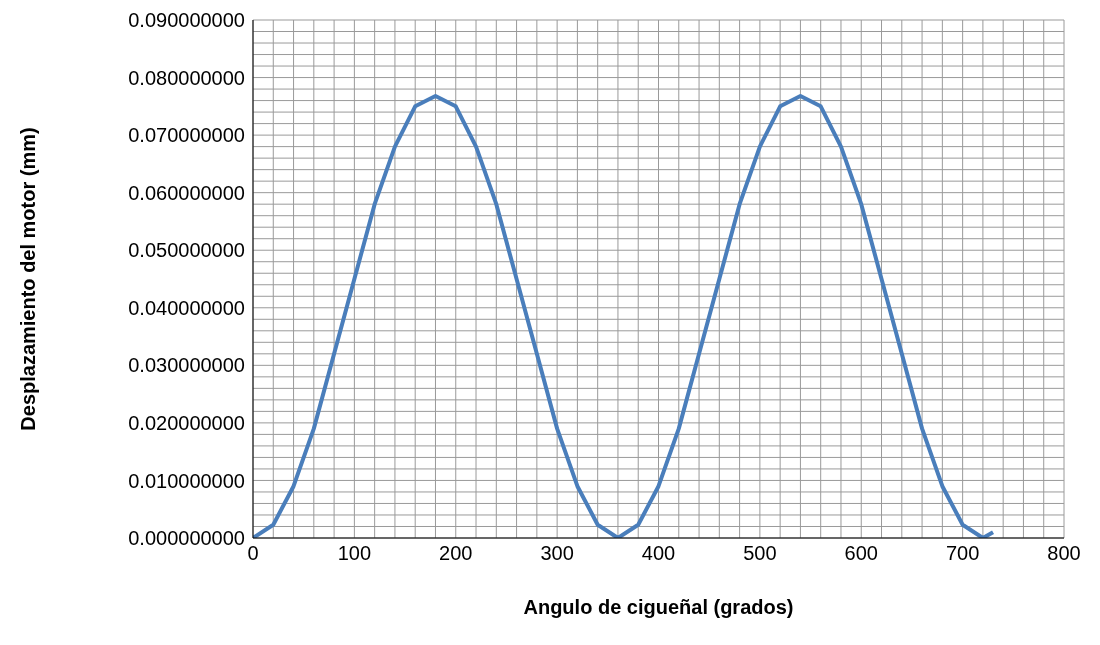  What do you see at coordinates (186, 422) in the screenshot?
I see `y-tick-label: 0.020000000` at bounding box center [186, 422].